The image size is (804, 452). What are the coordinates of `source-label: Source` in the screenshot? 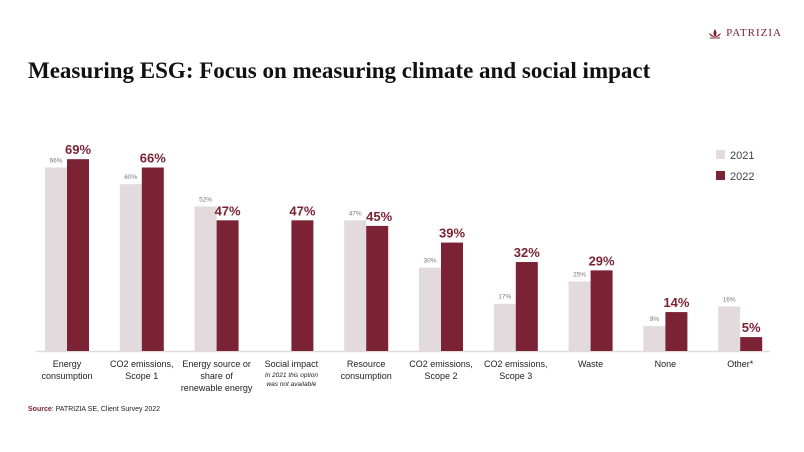 It's located at (40, 409).